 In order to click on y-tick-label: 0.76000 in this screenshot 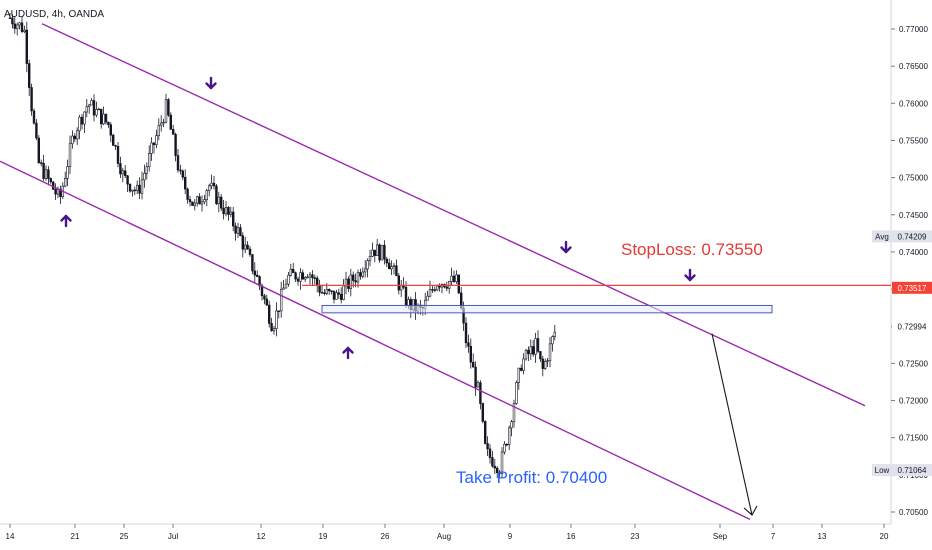, I will do `click(913, 103)`.